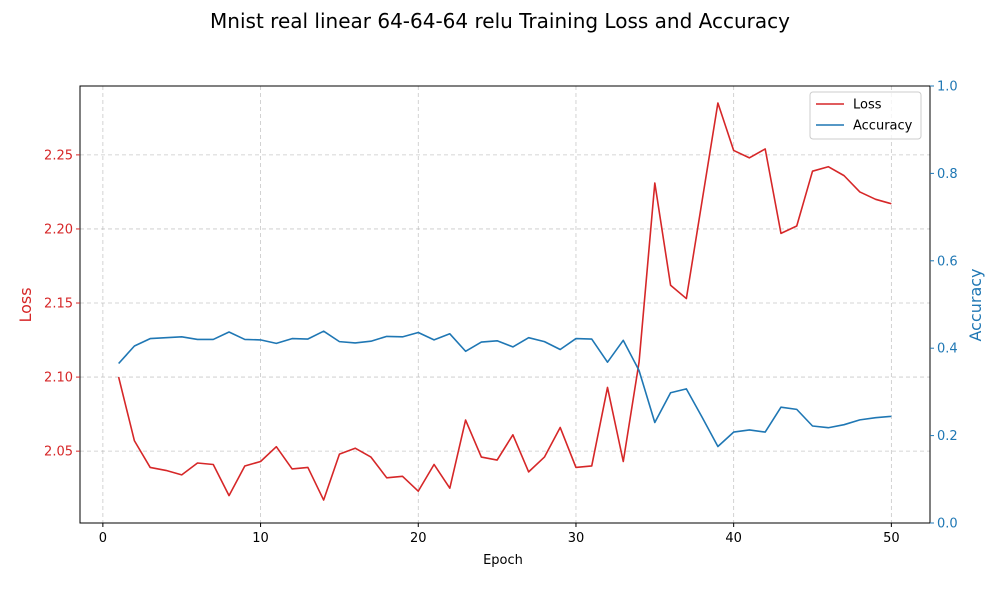 The image size is (1000, 600). Describe the element at coordinates (25, 304) in the screenshot. I see `y-axis-label-left: Loss` at that location.